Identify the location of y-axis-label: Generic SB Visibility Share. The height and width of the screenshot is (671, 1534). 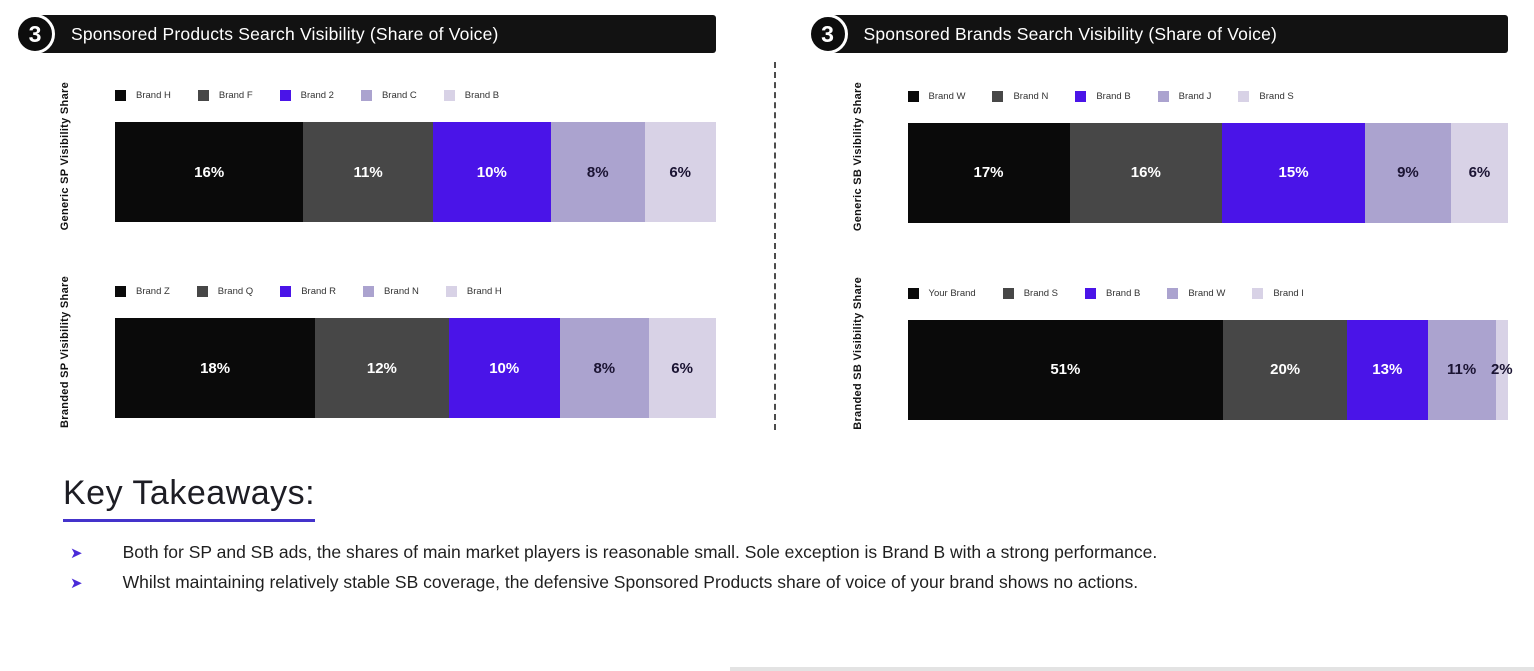
(857, 157).